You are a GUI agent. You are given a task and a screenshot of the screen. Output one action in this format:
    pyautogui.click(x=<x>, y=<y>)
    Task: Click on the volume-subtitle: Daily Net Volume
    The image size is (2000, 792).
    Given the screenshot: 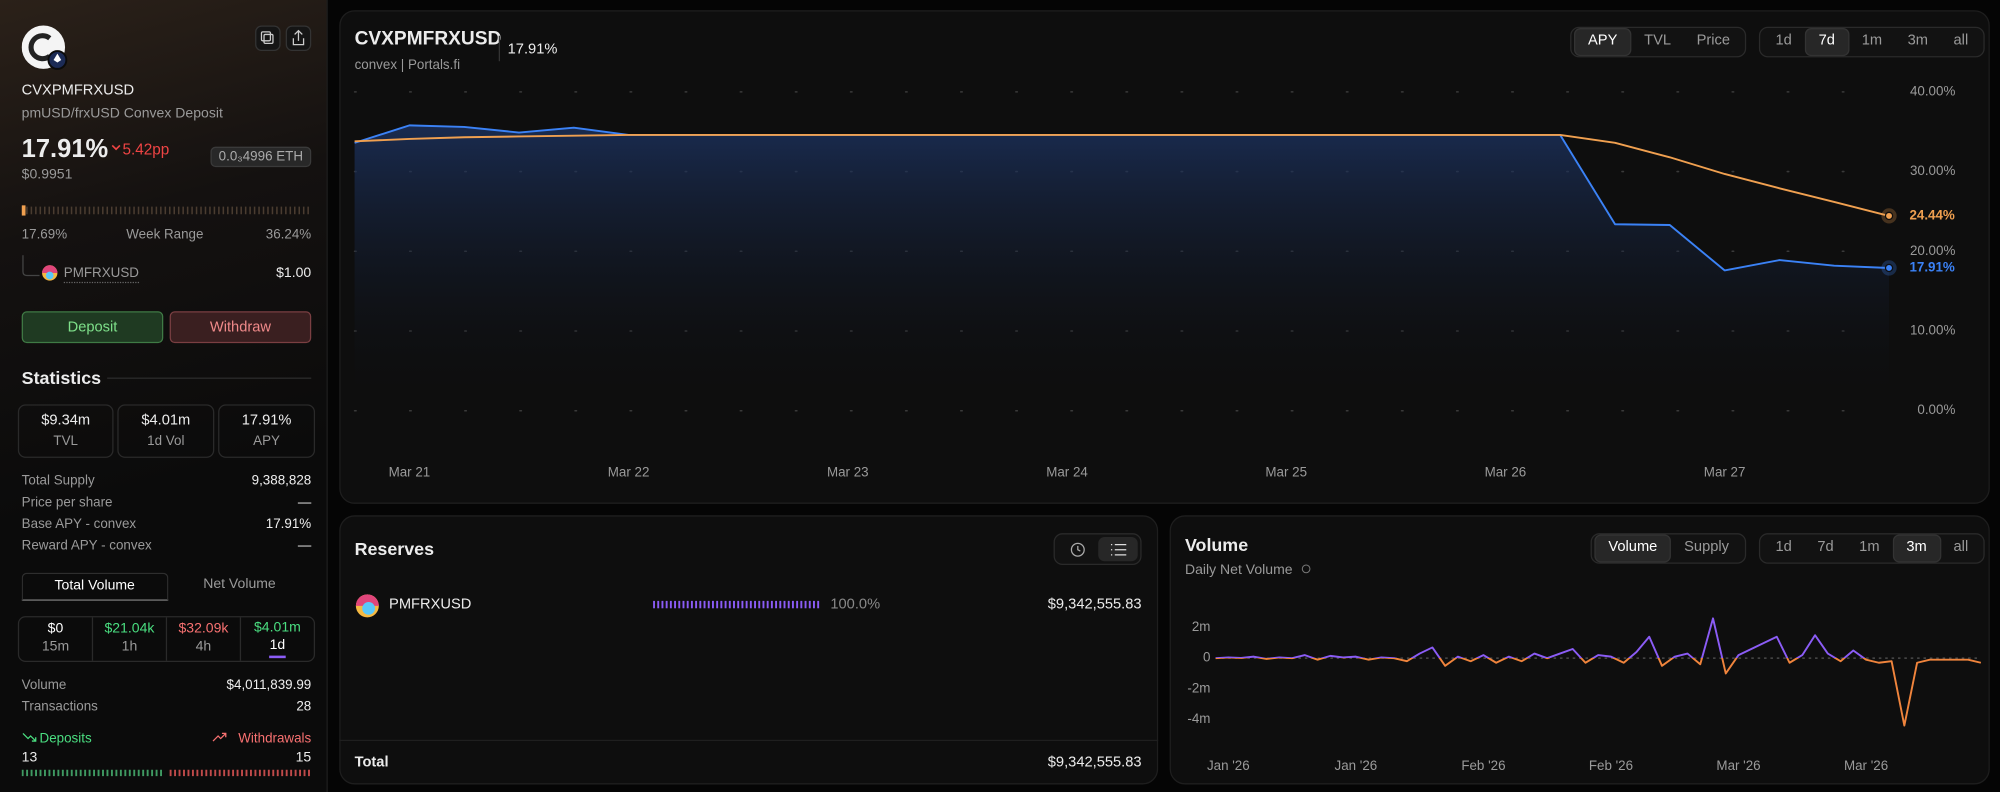 What is the action you would take?
    pyautogui.click(x=1238, y=570)
    